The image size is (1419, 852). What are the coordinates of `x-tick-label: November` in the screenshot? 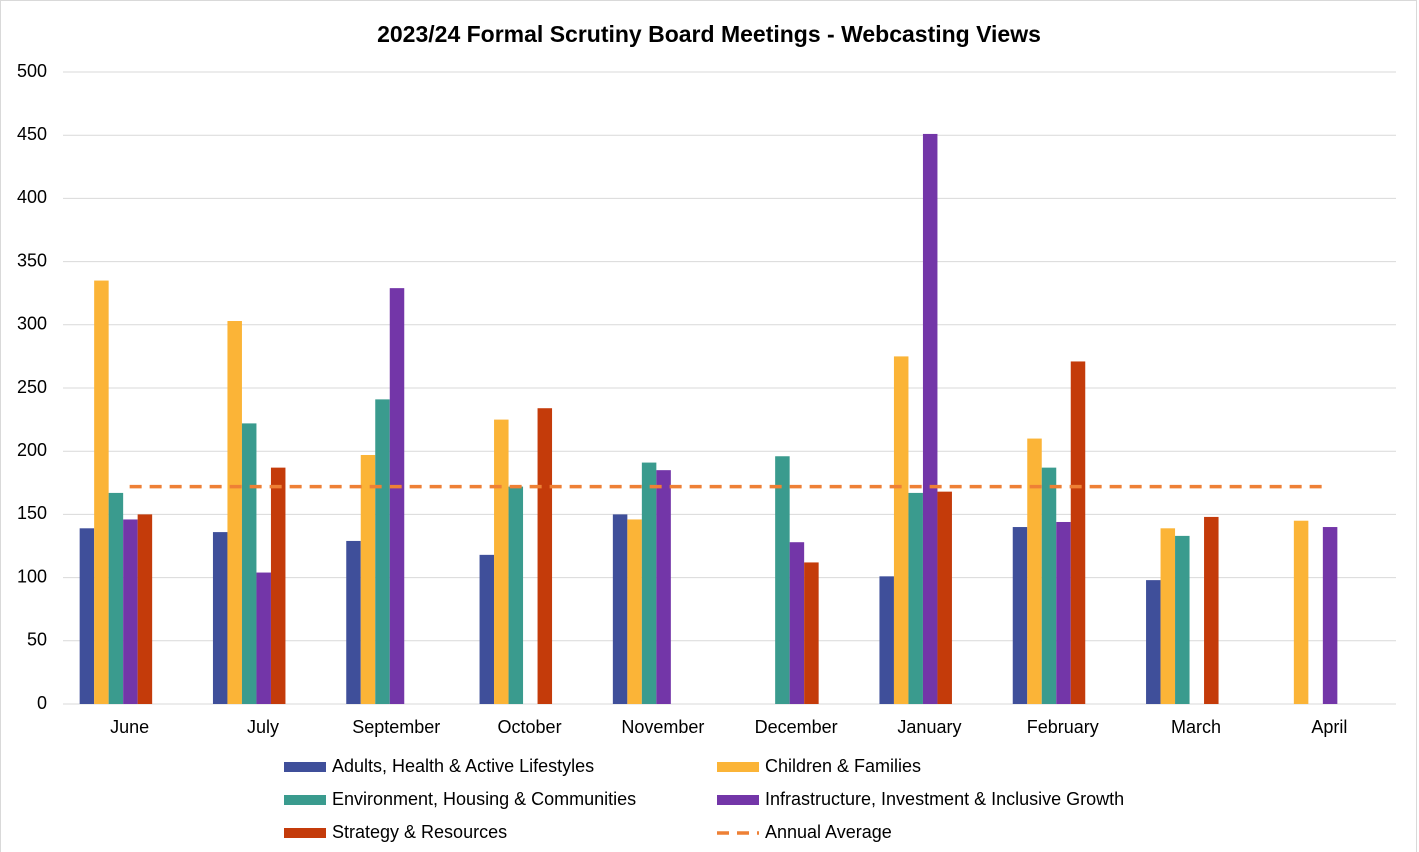 It's located at (662, 727).